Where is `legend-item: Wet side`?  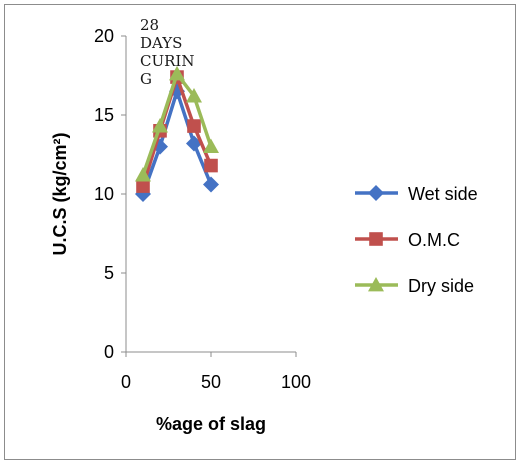 legend-item: Wet side is located at coordinates (416, 194).